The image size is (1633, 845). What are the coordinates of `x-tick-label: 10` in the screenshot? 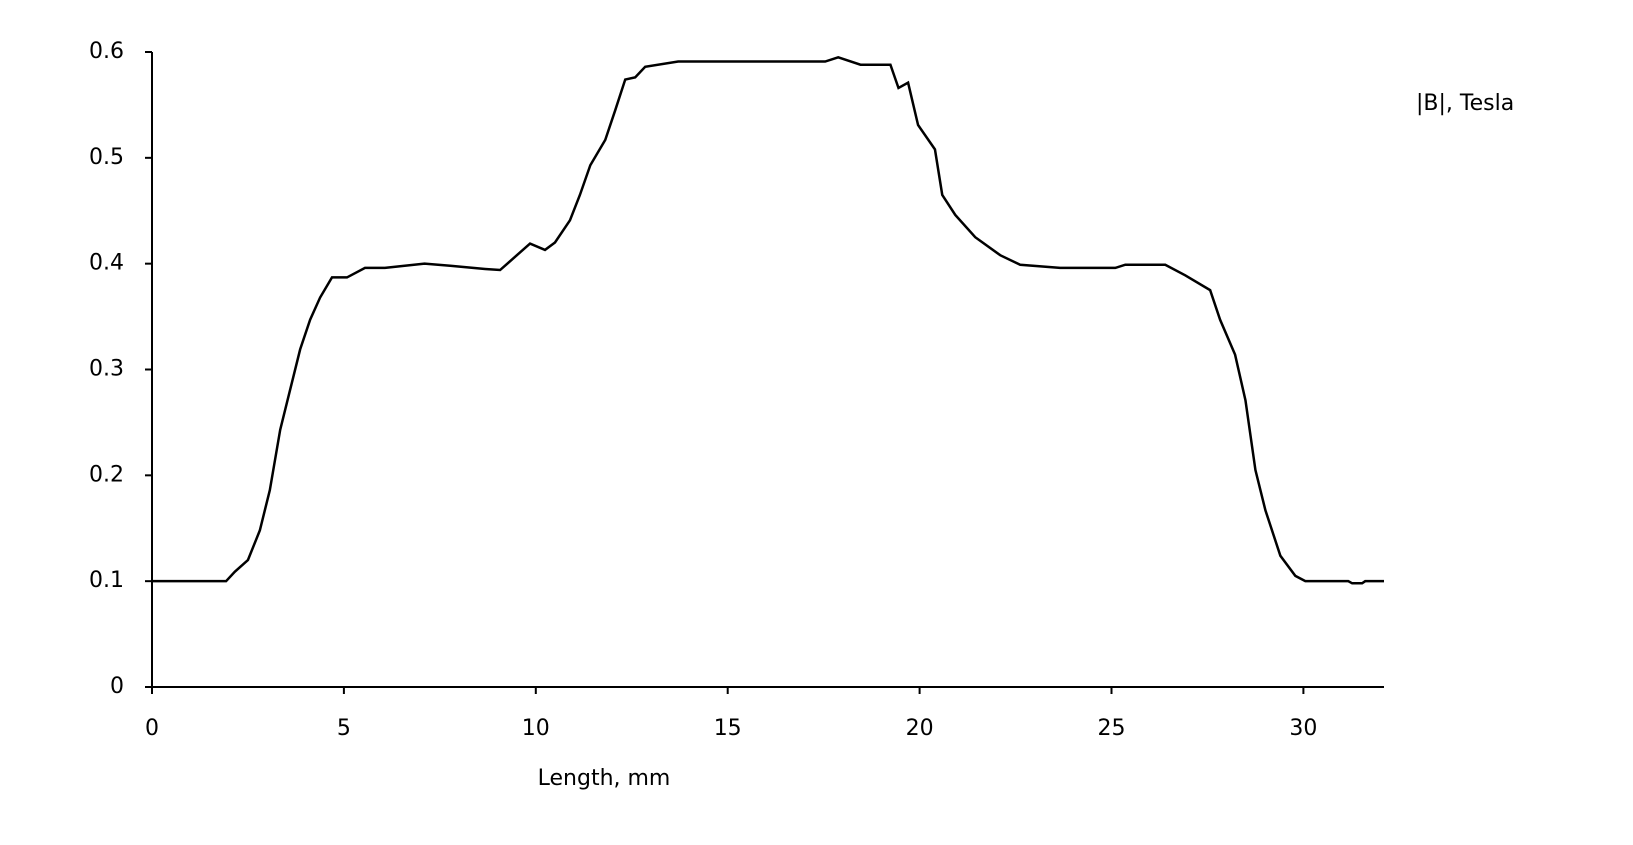 It's located at (536, 728).